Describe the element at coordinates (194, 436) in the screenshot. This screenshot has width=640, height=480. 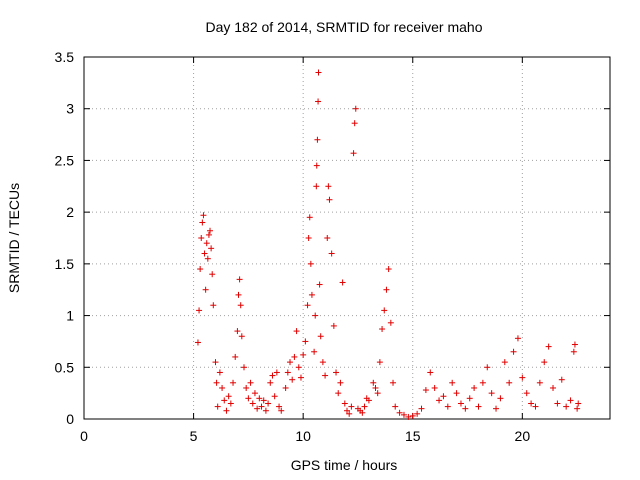
I see `x-tick-label: 5` at that location.